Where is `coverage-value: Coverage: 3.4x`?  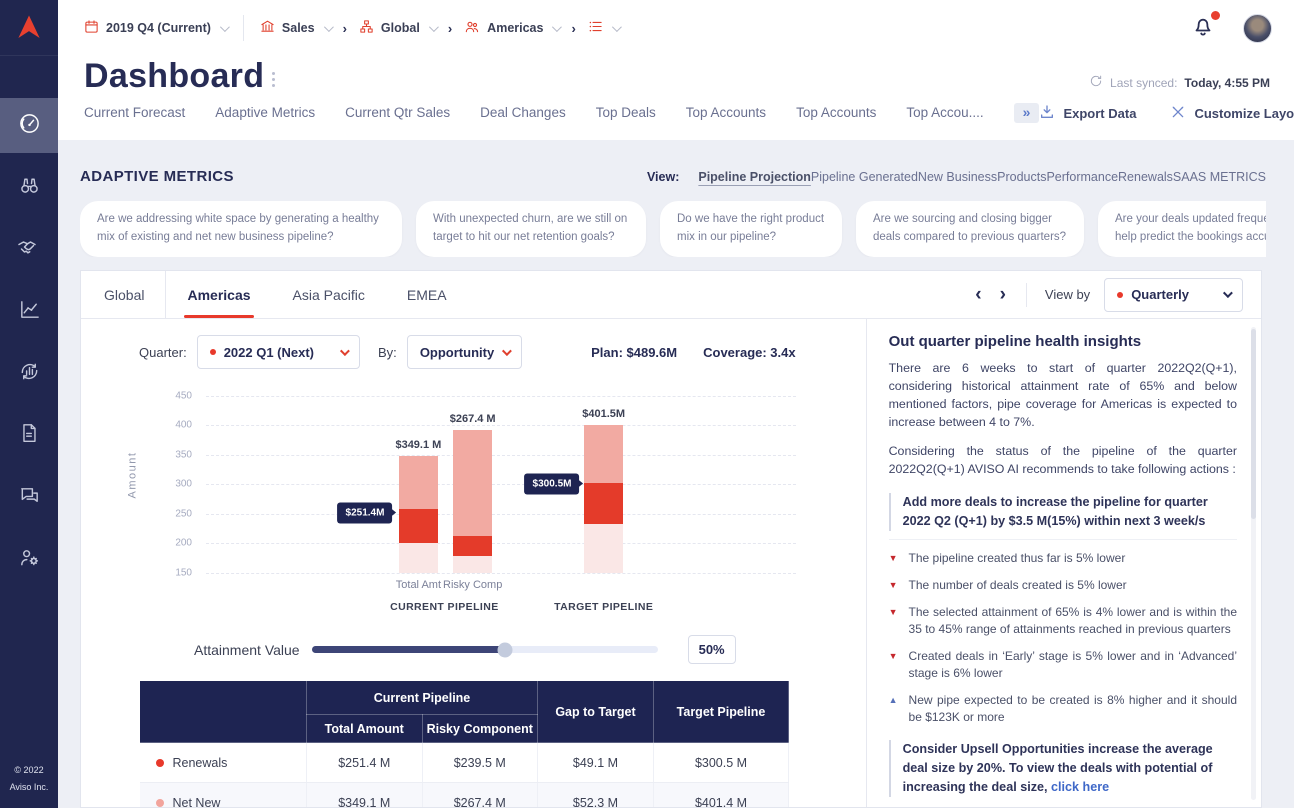 coverage-value: Coverage: 3.4x is located at coordinates (749, 352).